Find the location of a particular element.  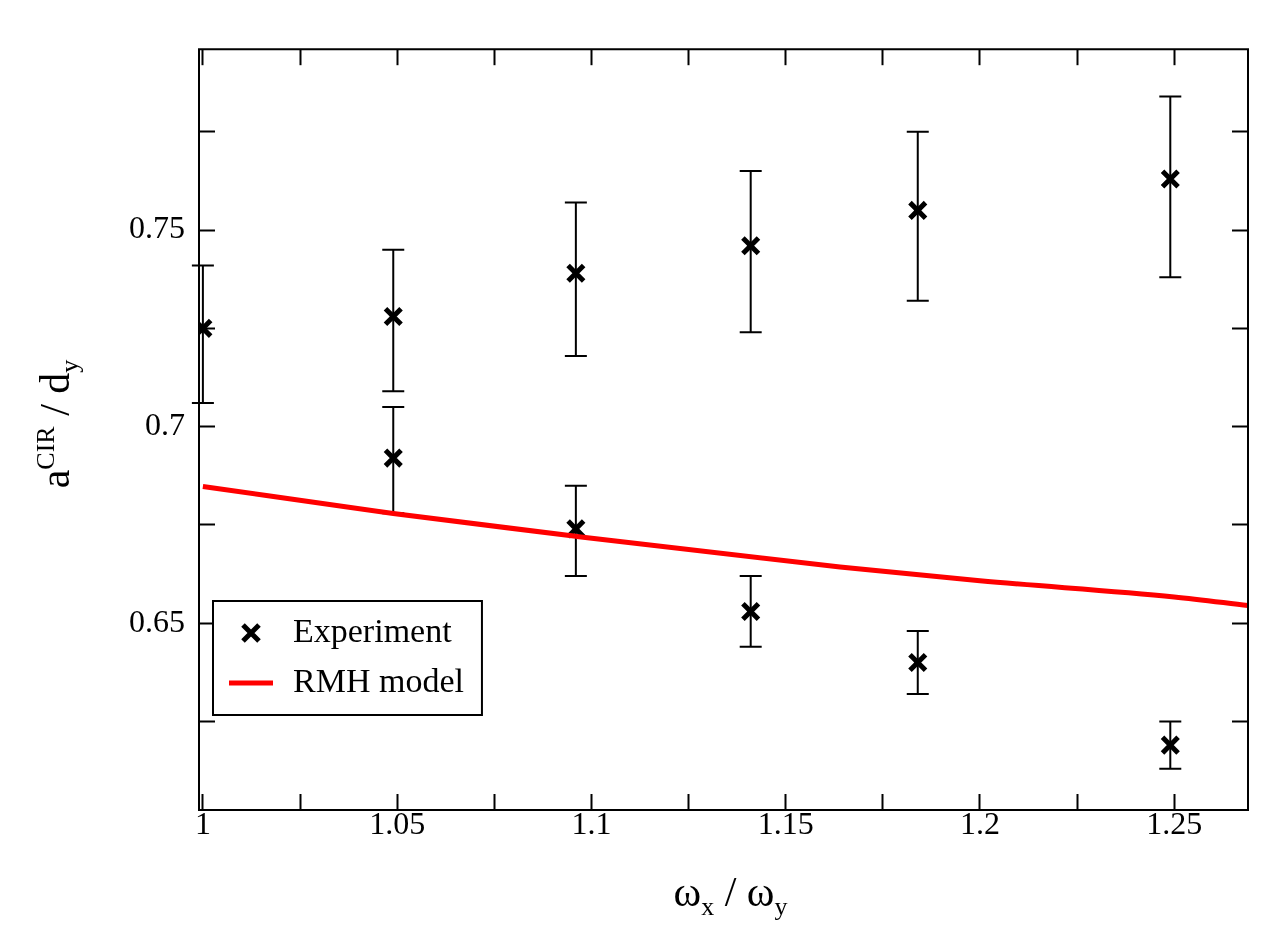

x-axis-title: ω$_{x}$ / ω$_{y}$ is located at coordinates (730, 895).